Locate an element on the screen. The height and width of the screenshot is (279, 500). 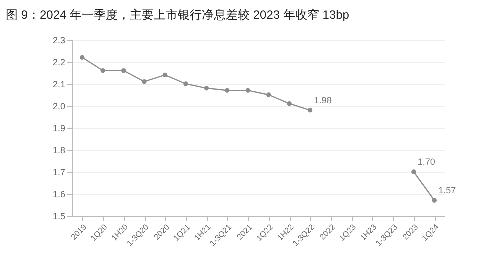
data-label: 1.57 is located at coordinates (447, 191).